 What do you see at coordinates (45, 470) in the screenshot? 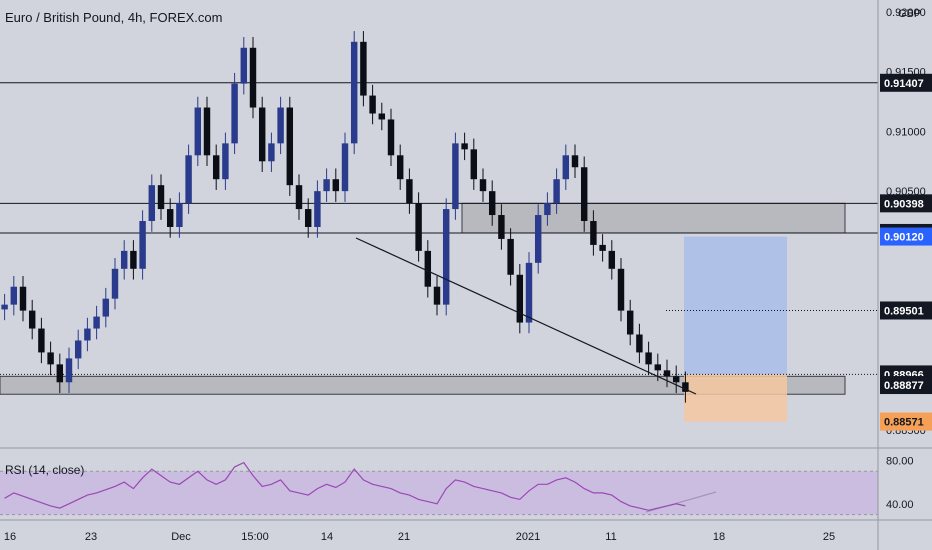
I see `rsi-label: RSI (14, close)` at bounding box center [45, 470].